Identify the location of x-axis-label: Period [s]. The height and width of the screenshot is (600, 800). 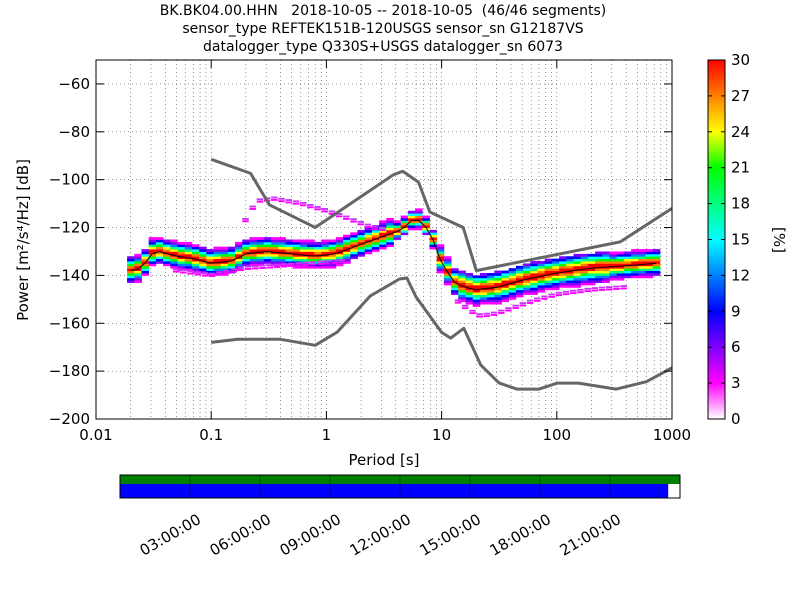
(383, 460).